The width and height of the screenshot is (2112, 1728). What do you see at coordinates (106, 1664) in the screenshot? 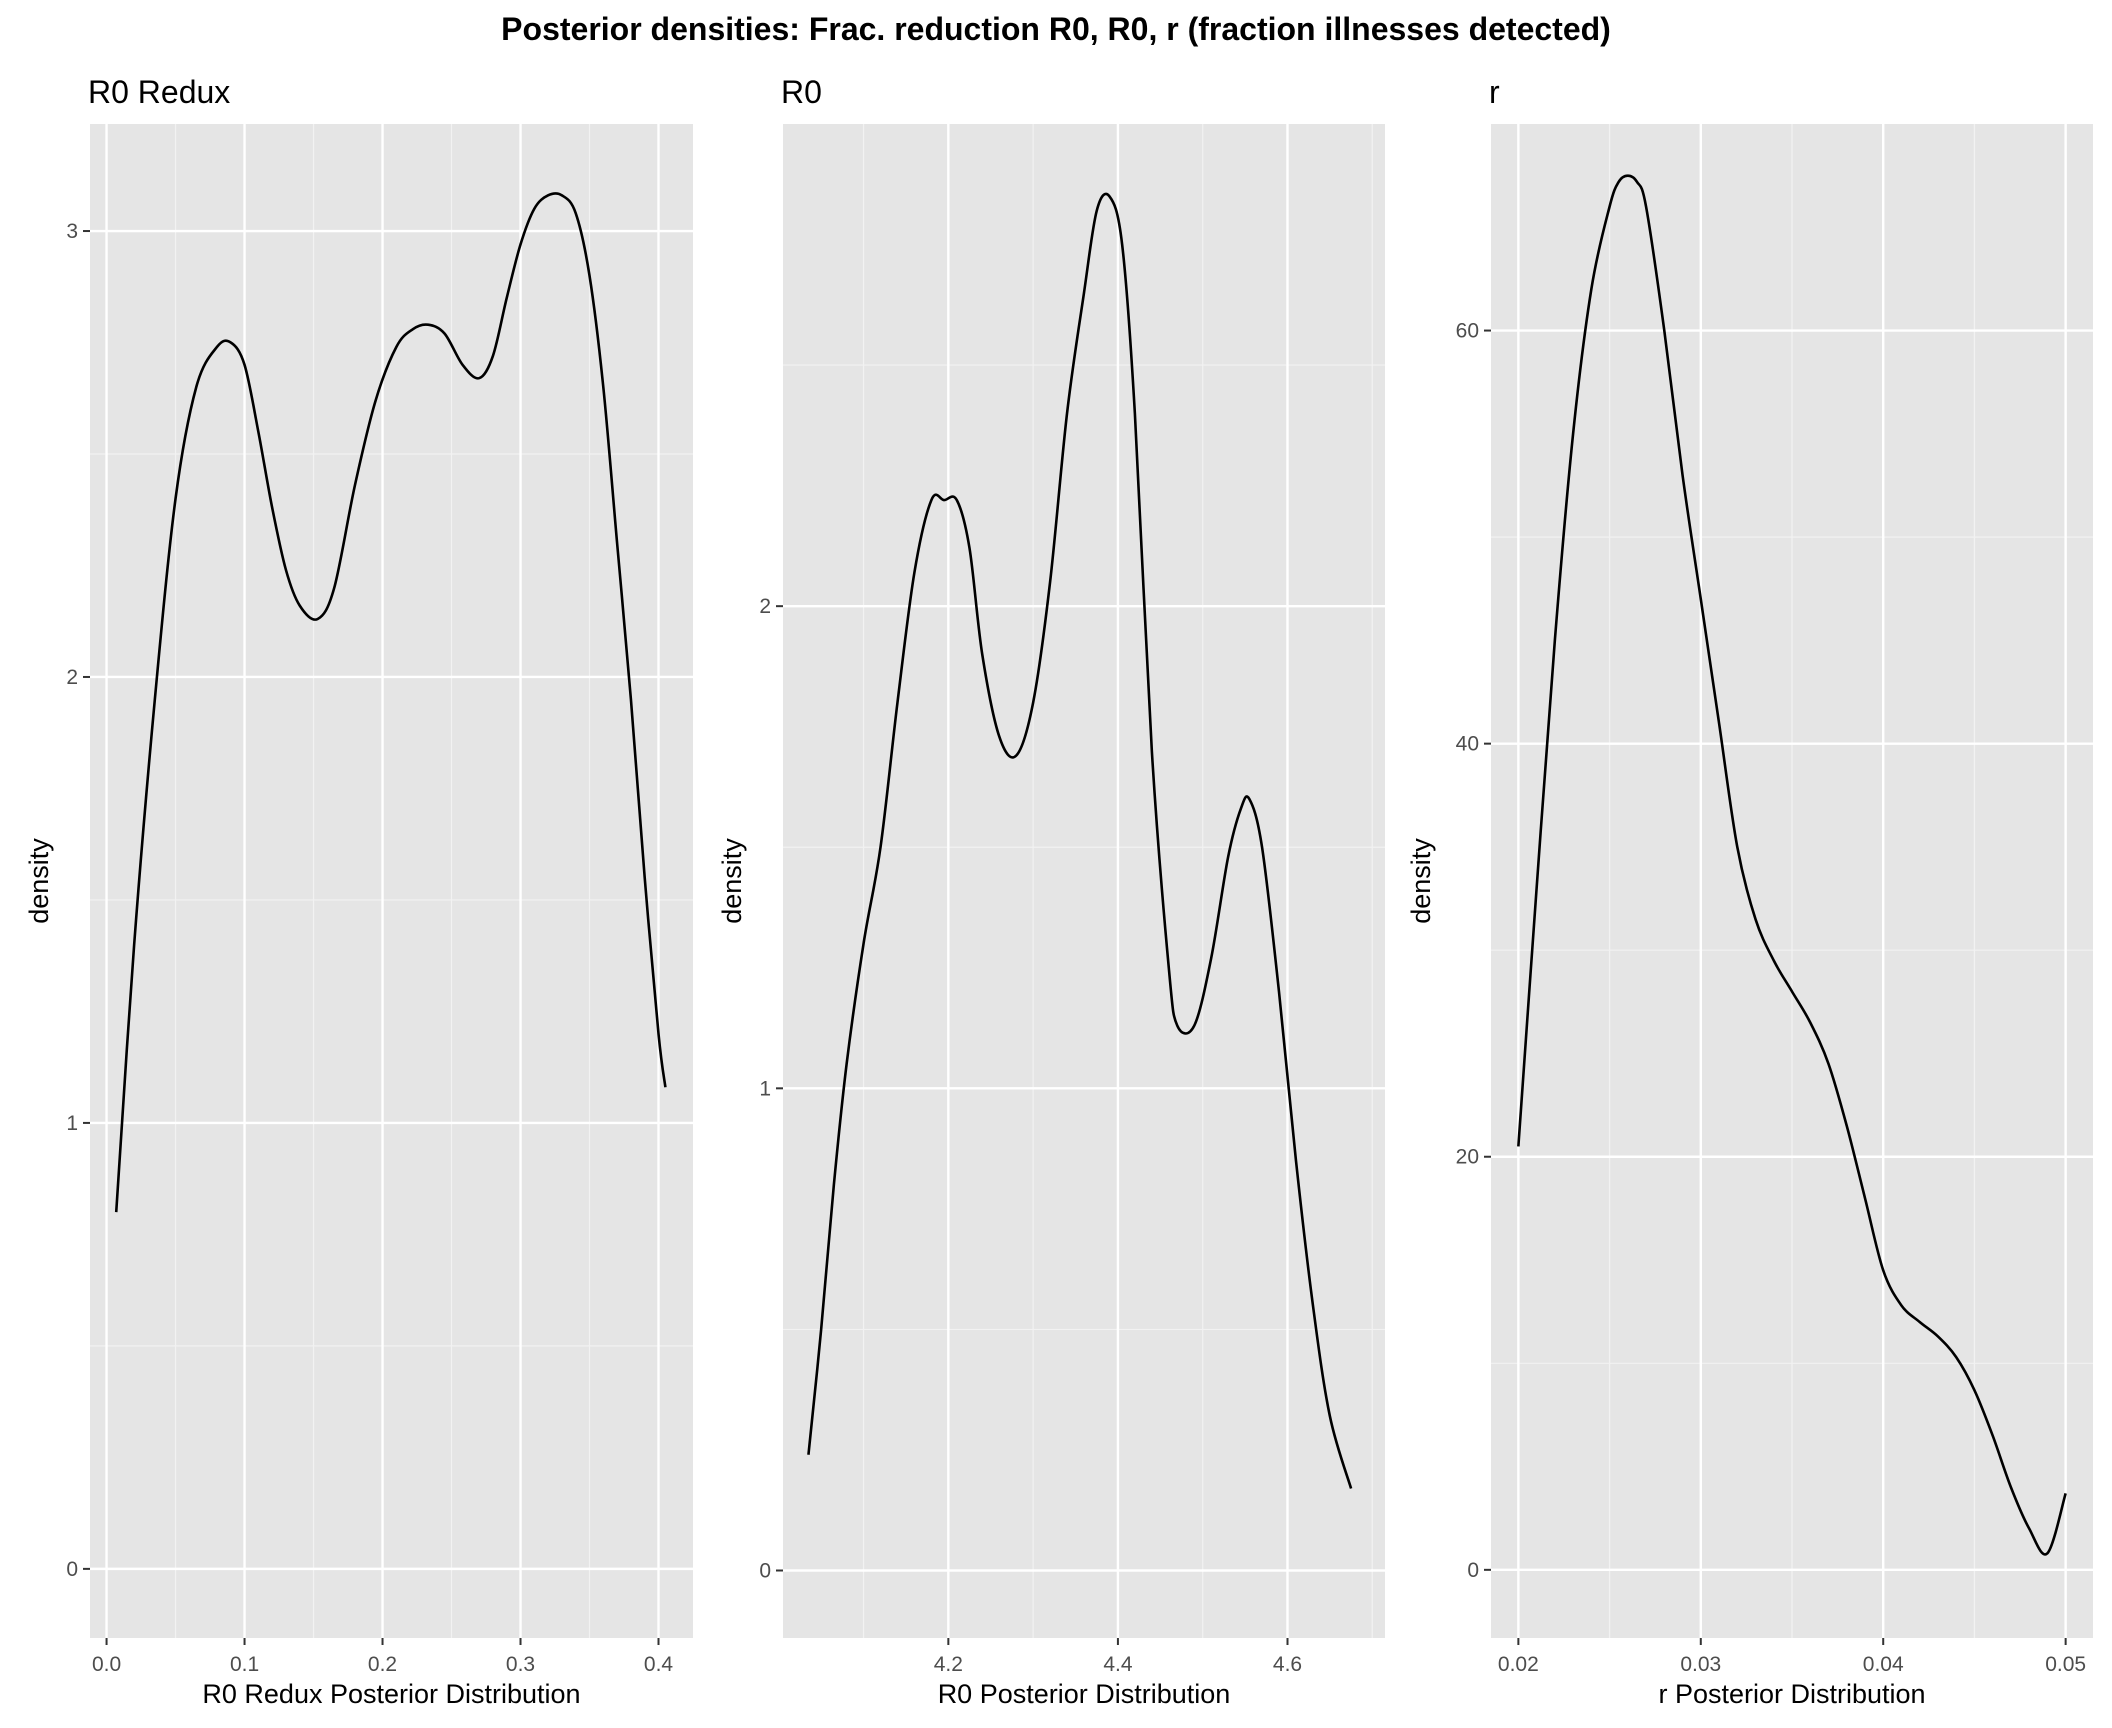
I see `x-tick-label: 0.0` at bounding box center [106, 1664].